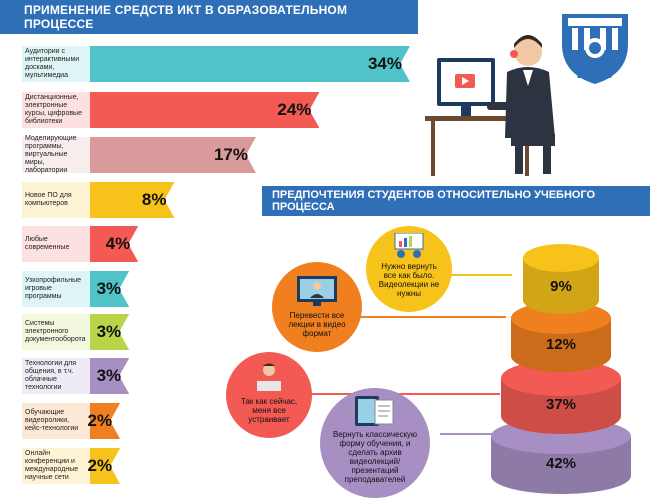 The image size is (650, 499). What do you see at coordinates (56, 421) in the screenshot?
I see `bar-category-label: Обучающие видеоролики, кейс-технологии` at bounding box center [56, 421].